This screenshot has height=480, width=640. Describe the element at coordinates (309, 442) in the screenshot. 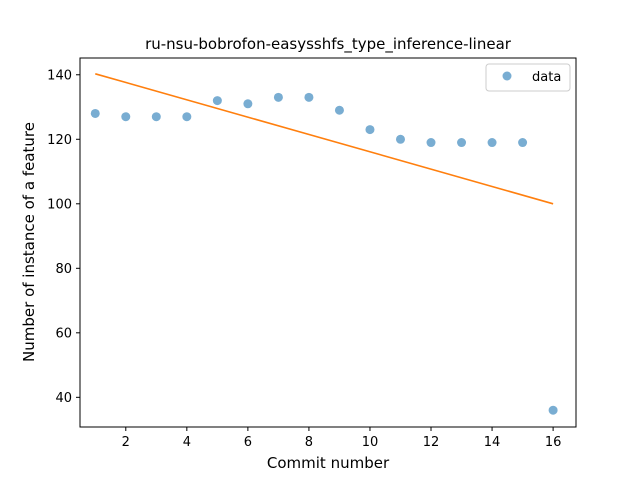

I see `x-tick-label: 8` at that location.